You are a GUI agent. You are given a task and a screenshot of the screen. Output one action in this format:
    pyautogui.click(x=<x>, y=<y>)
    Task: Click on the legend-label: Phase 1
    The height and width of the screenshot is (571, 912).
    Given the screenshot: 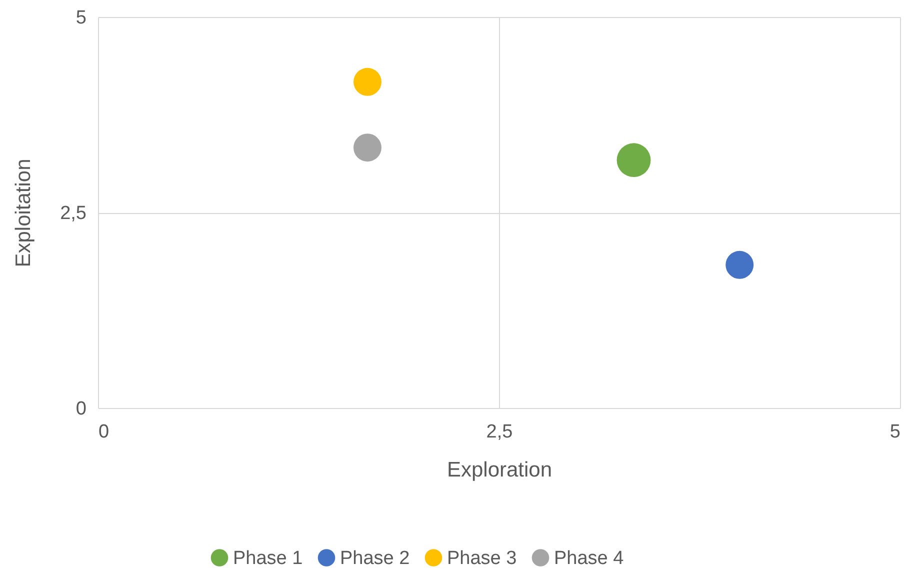 What is the action you would take?
    pyautogui.click(x=268, y=558)
    